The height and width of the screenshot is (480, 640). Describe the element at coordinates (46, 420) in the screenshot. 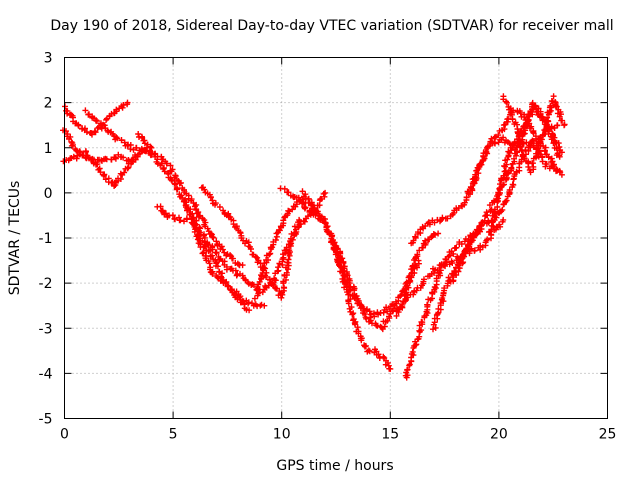

I see `y-tick-label: -5` at that location.